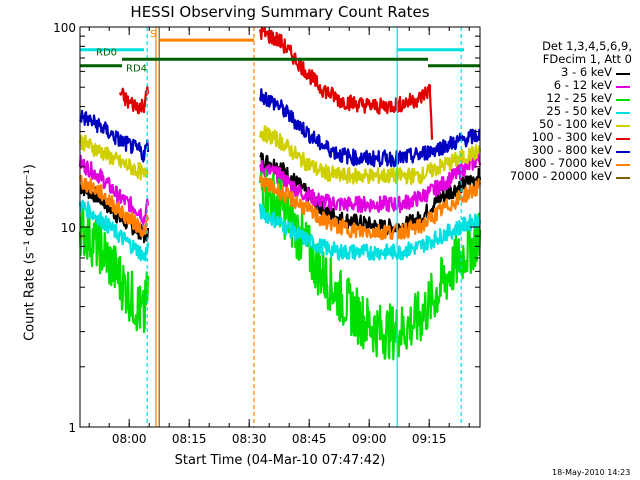 The height and width of the screenshot is (480, 640). Describe the element at coordinates (369, 439) in the screenshot. I see `x-tick-label-4: 09:00` at that location.